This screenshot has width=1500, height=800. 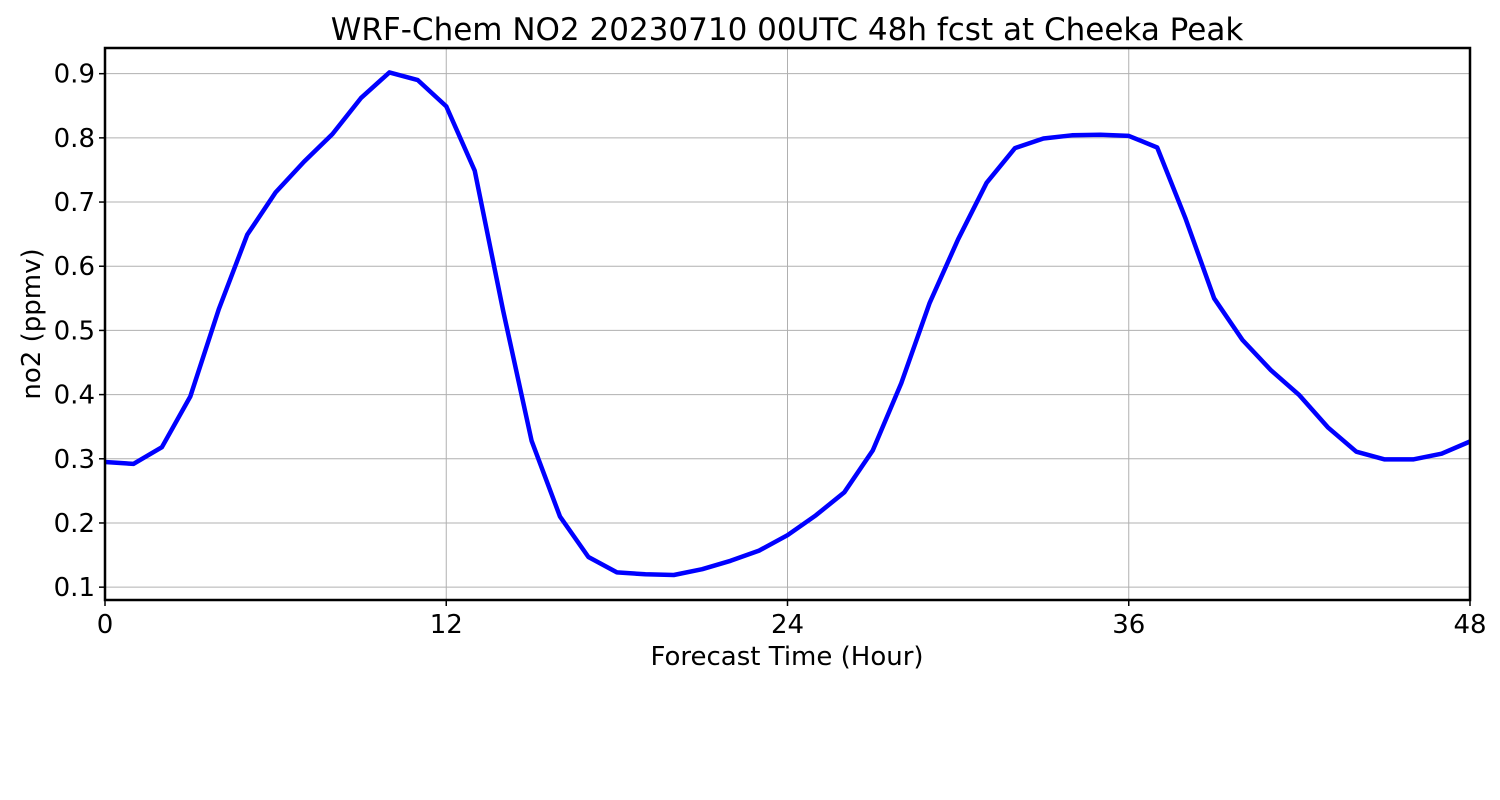 I want to click on x-tick-label: 12, so click(x=446, y=625).